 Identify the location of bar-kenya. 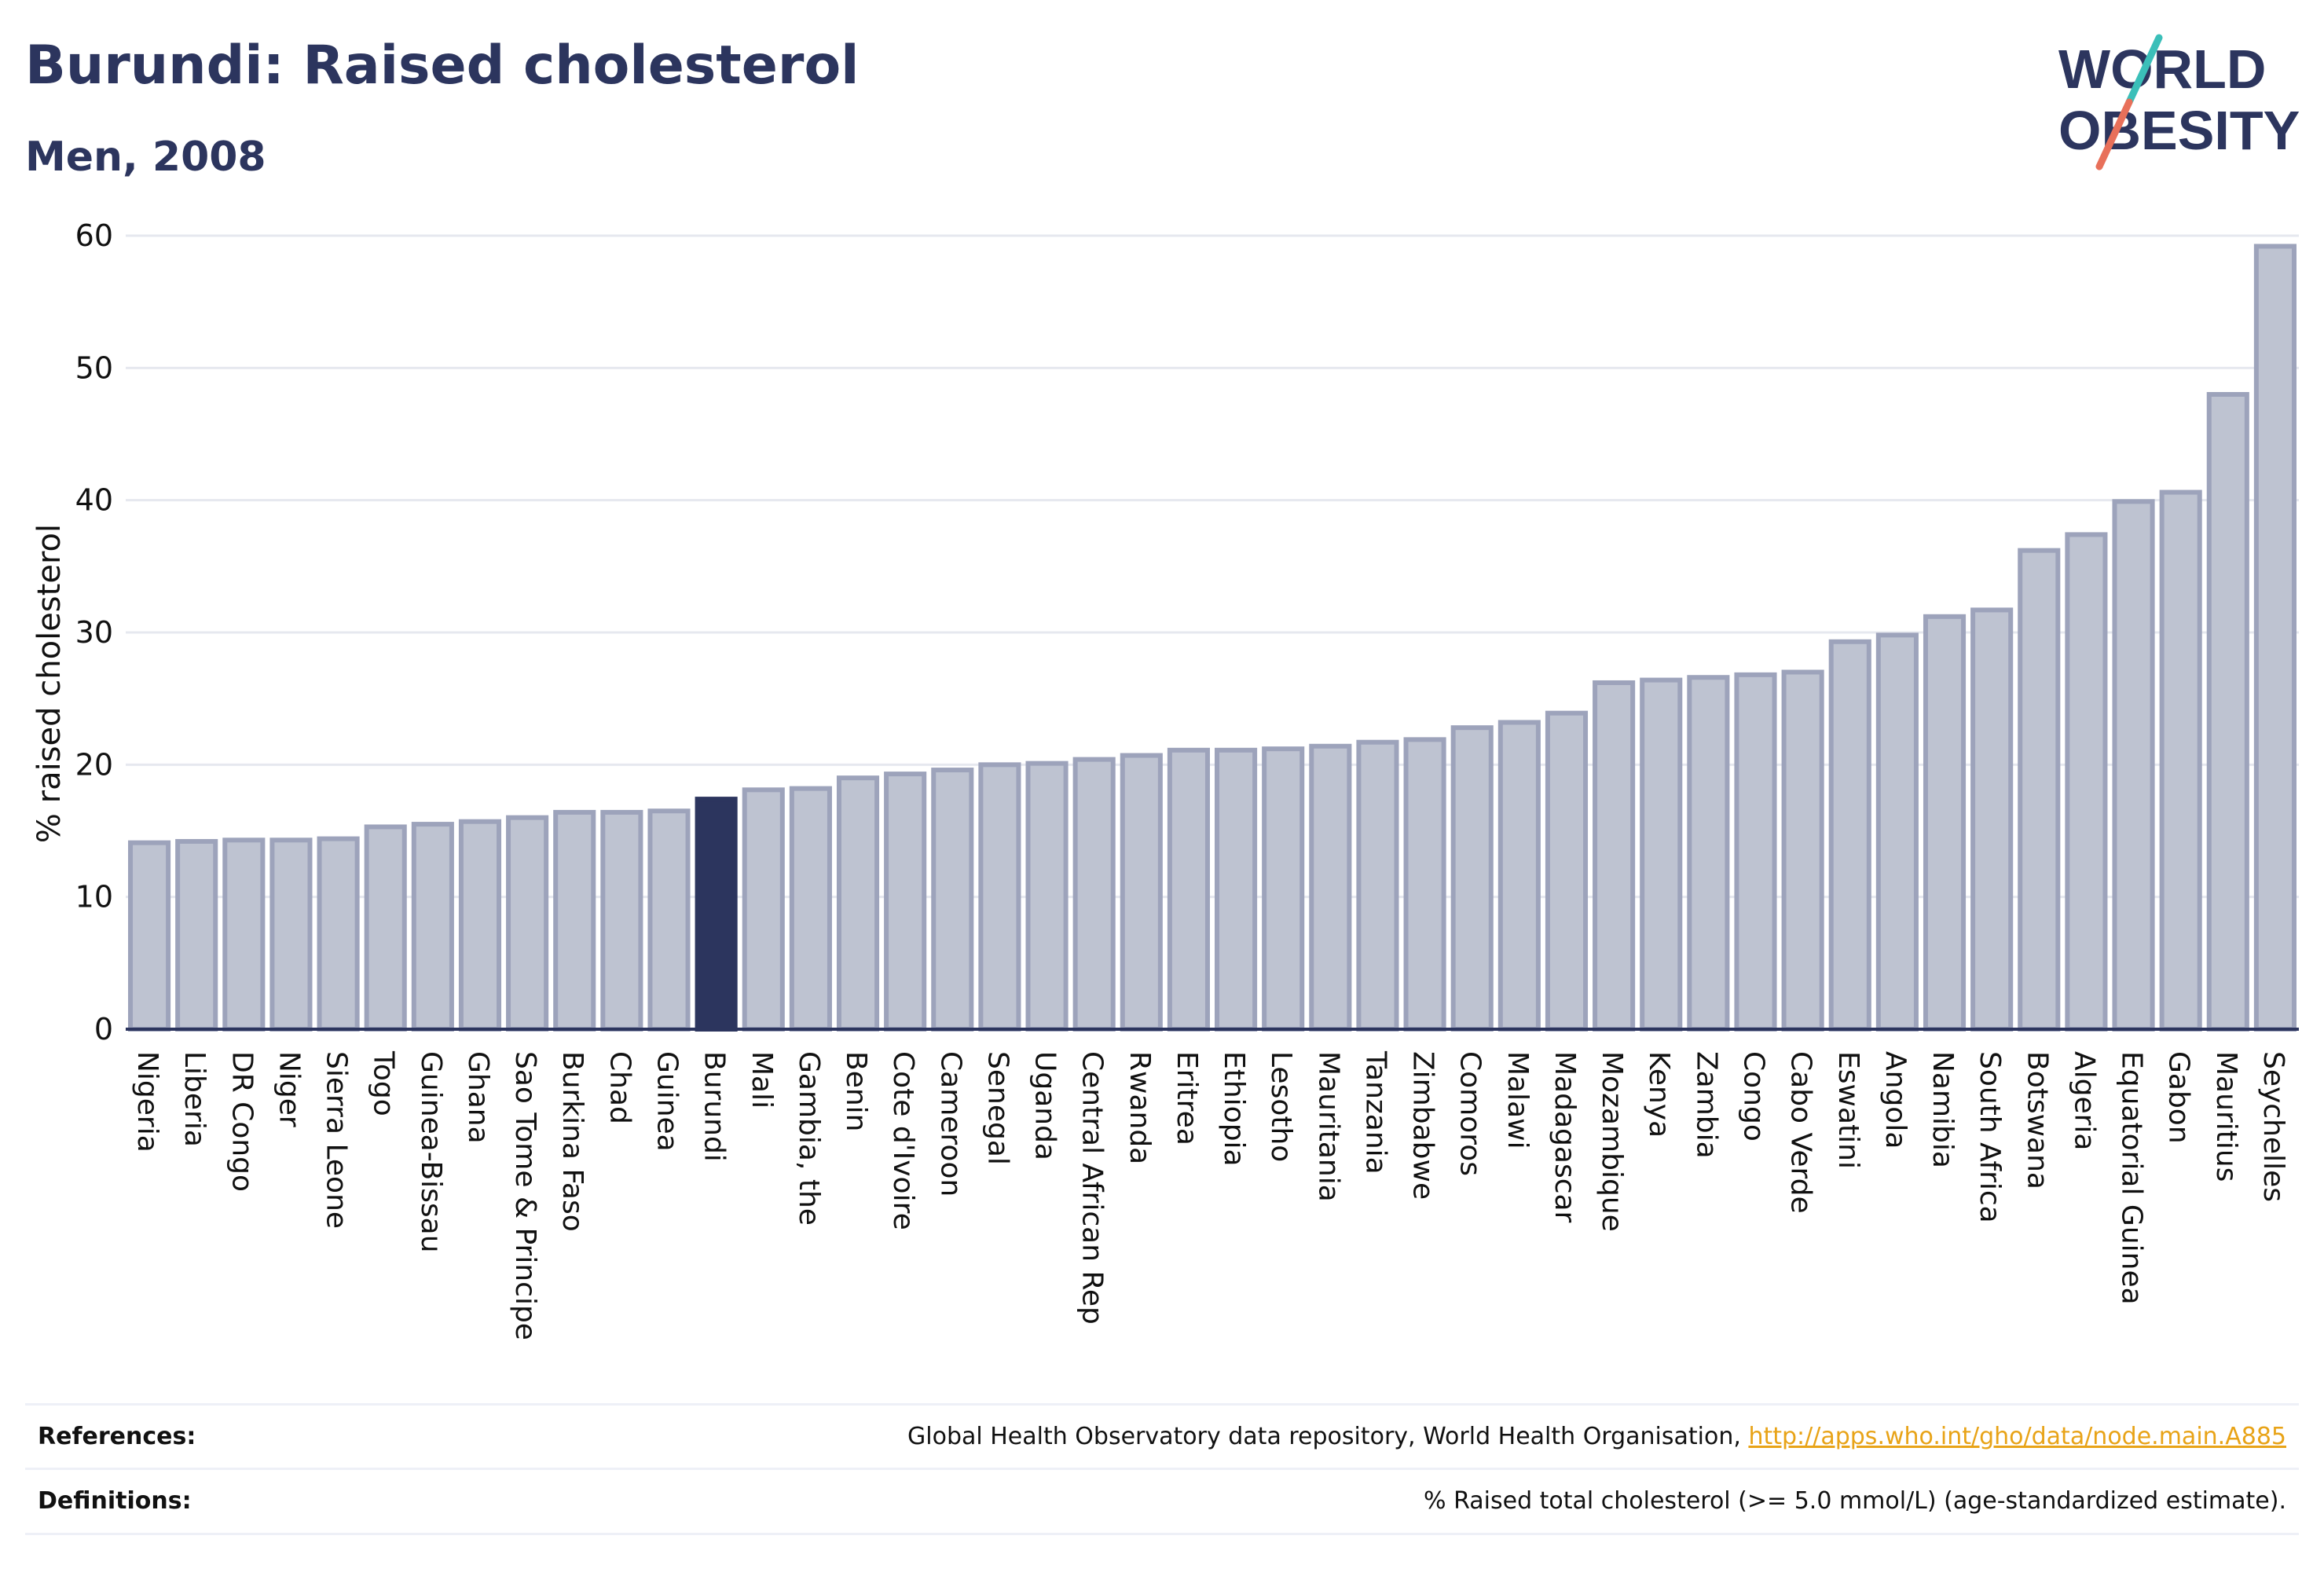
(1661, 854).